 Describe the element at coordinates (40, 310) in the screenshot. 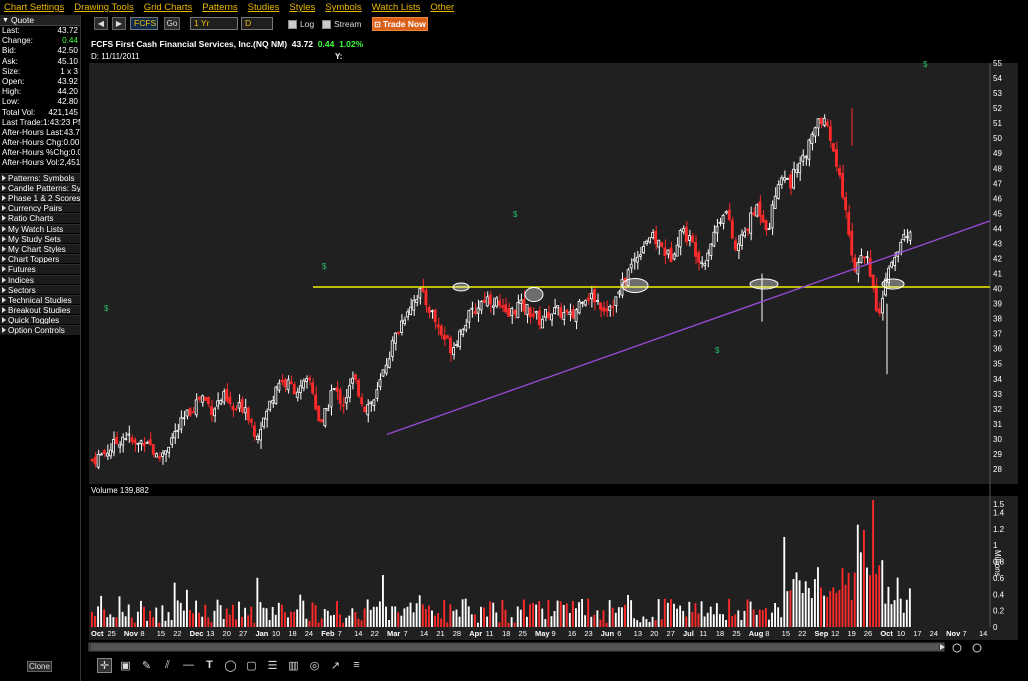

I see `panel-breakout-studies: Breakout Studies` at that location.